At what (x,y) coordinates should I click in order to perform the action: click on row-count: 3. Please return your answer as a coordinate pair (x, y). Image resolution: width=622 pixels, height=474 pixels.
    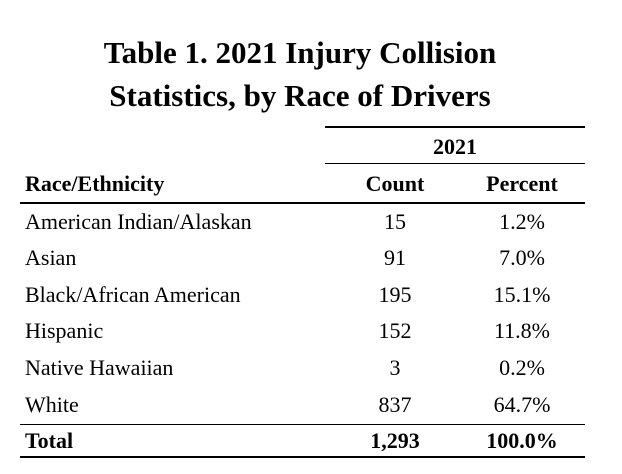
    Looking at the image, I should click on (395, 367).